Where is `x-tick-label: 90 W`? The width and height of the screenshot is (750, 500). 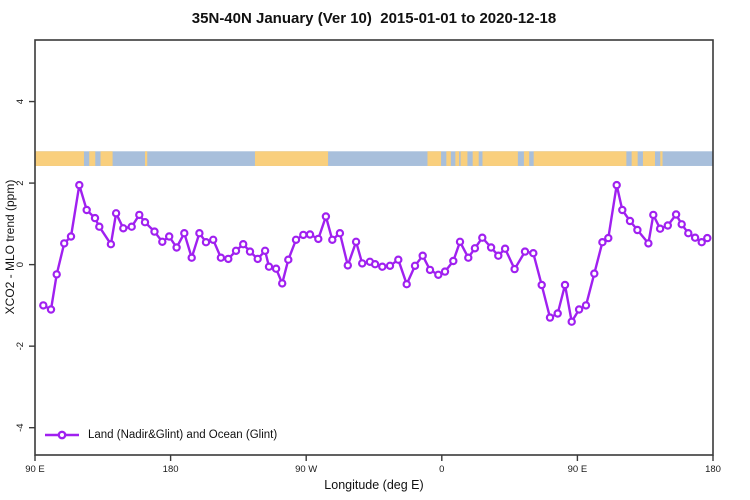 x-tick-label: 90 W is located at coordinates (306, 469).